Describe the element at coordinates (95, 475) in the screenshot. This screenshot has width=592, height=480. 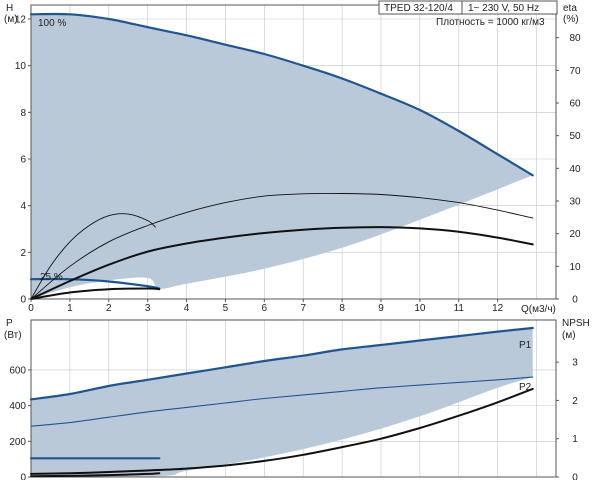
I see `bottom-curve-npsh_min_speed` at that location.